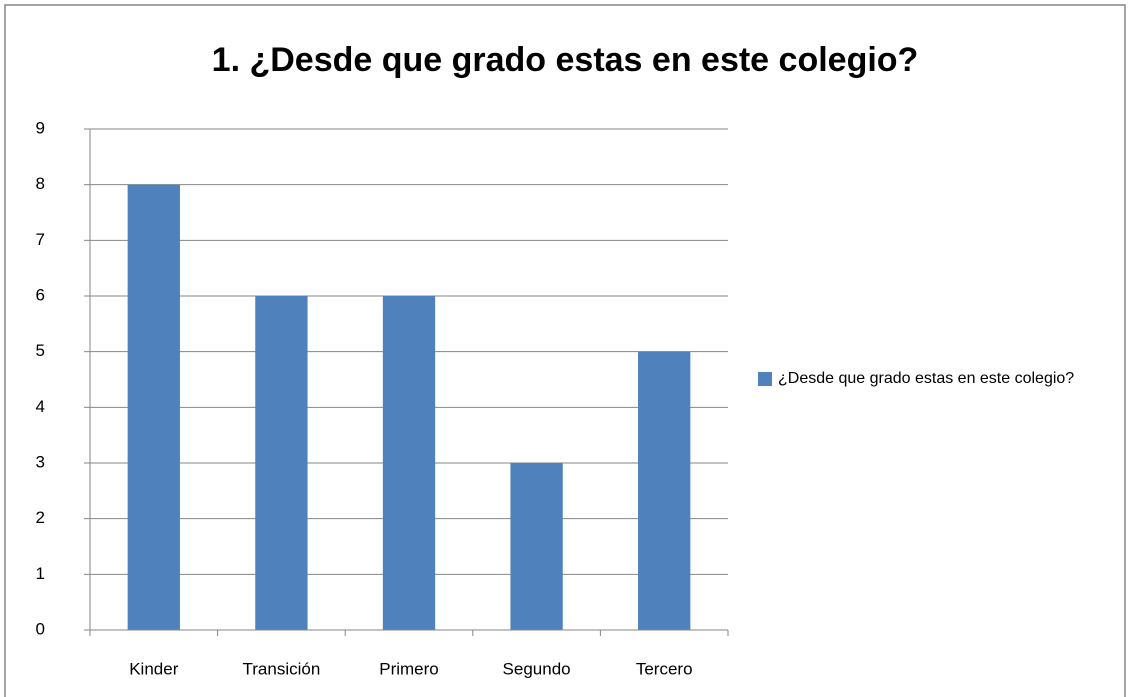  Describe the element at coordinates (40, 406) in the screenshot. I see `y-tick-label: 4` at that location.